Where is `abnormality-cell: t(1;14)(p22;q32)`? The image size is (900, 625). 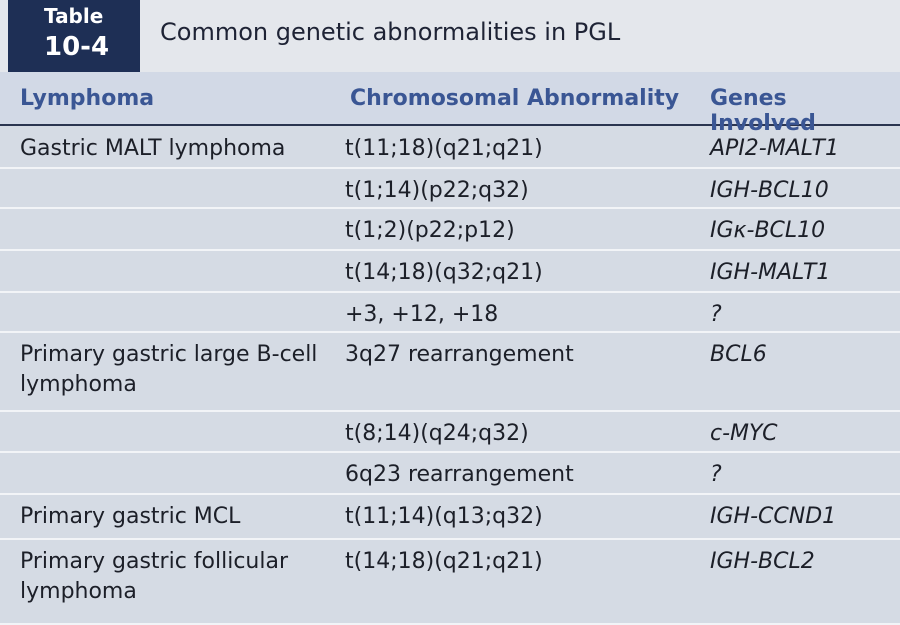
abnormality-cell: t(1;14)(p22;q32) is located at coordinates (437, 190).